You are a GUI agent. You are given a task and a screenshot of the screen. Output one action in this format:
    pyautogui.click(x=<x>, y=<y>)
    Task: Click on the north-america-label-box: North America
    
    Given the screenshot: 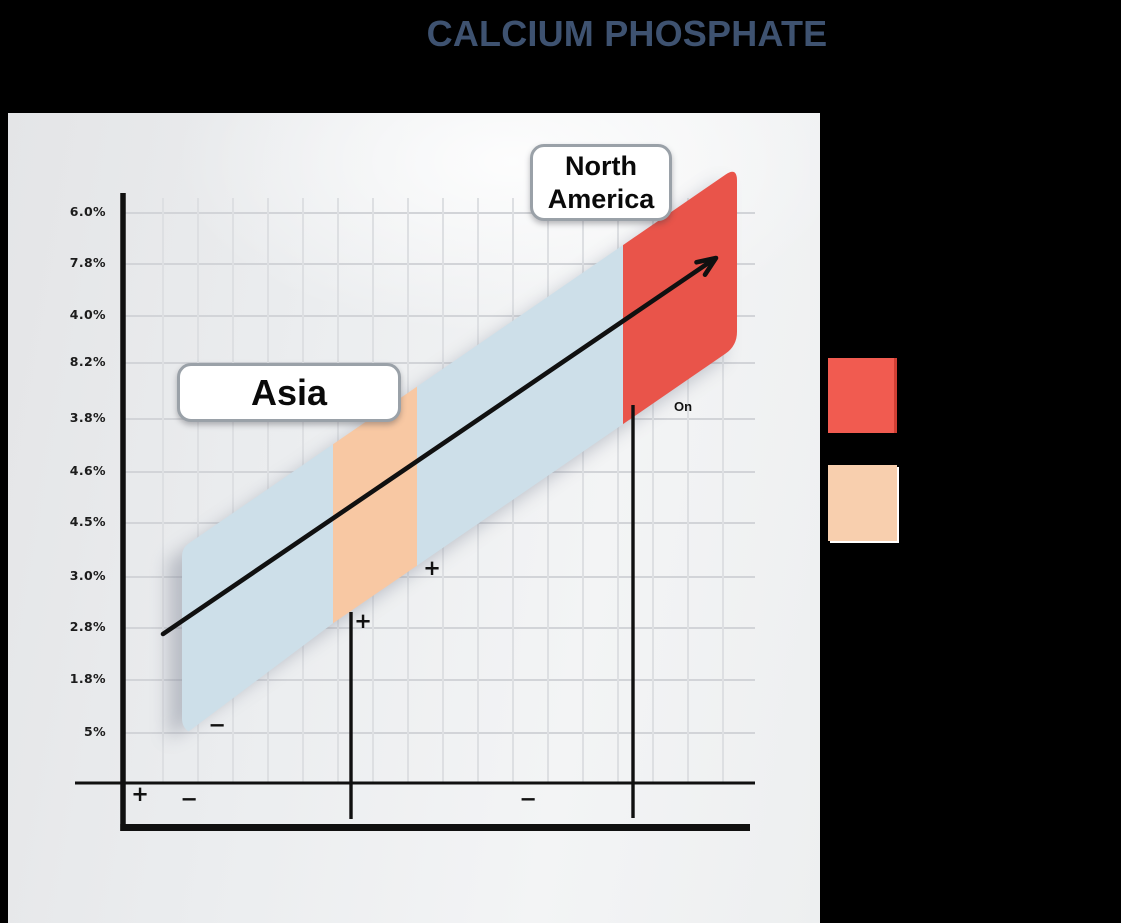 What is the action you would take?
    pyautogui.click(x=601, y=182)
    